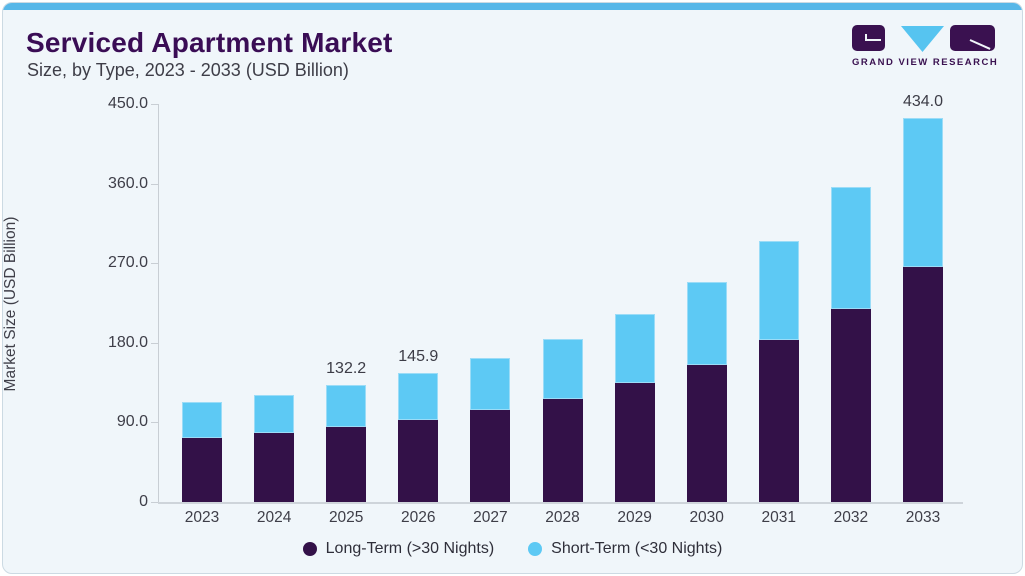 This screenshot has height=576, width=1025. I want to click on bar-segment-long-term-2033, so click(923, 384).